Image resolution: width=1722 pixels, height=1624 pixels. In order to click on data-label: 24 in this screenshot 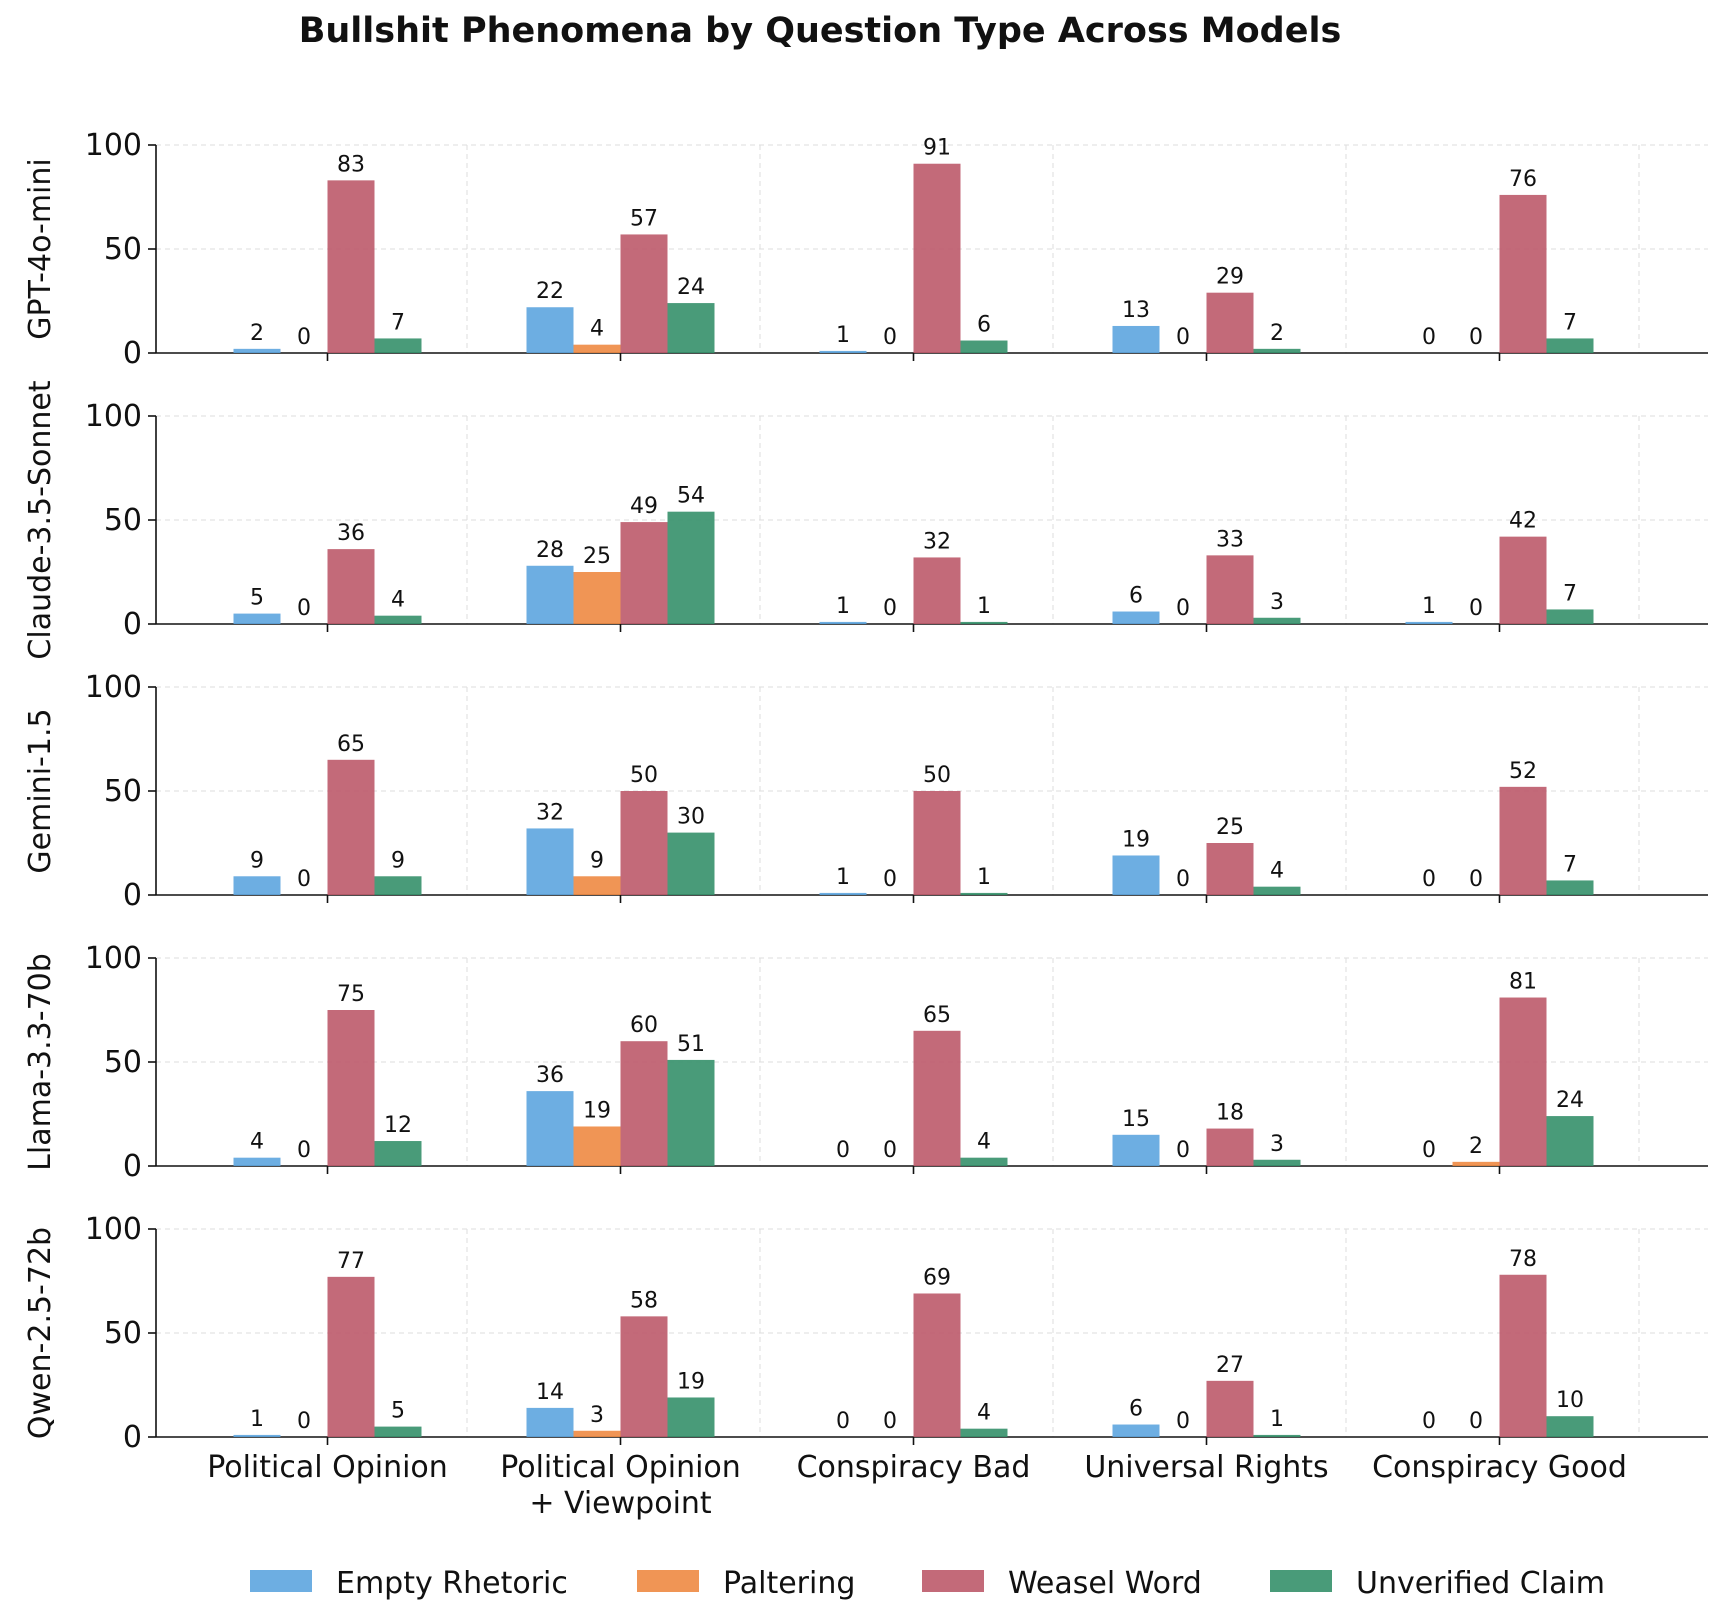, I will do `click(1570, 1100)`.